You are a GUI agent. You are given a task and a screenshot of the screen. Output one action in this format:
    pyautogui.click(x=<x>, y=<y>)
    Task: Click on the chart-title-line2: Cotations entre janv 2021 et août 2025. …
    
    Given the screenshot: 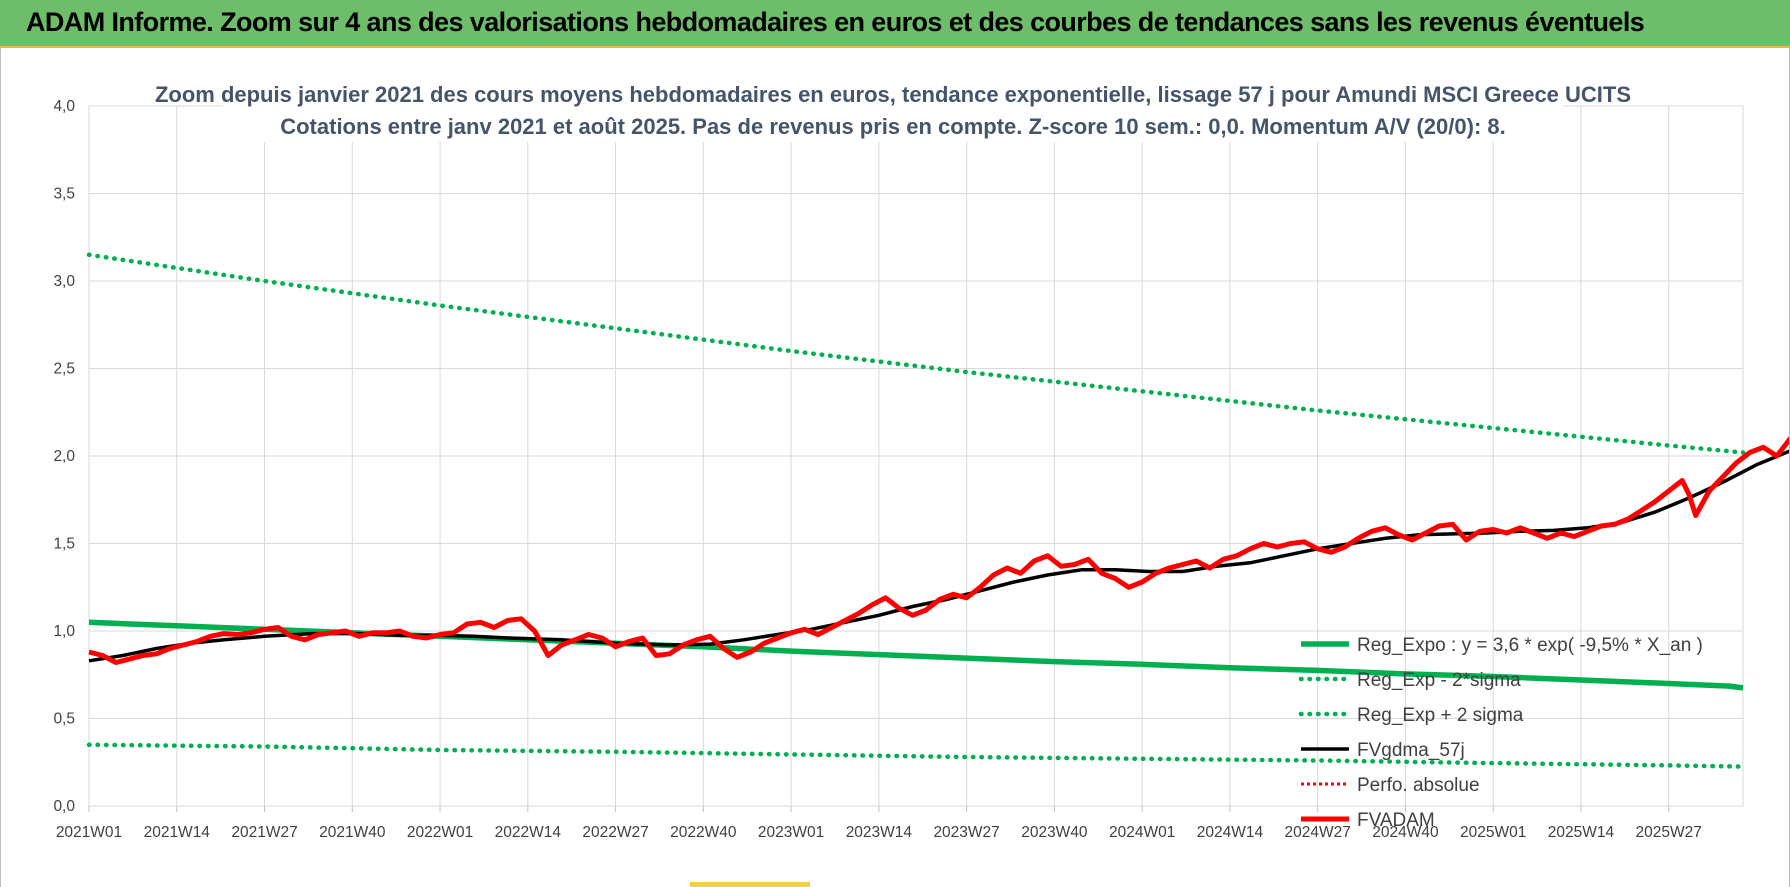 What is the action you would take?
    pyautogui.click(x=893, y=126)
    